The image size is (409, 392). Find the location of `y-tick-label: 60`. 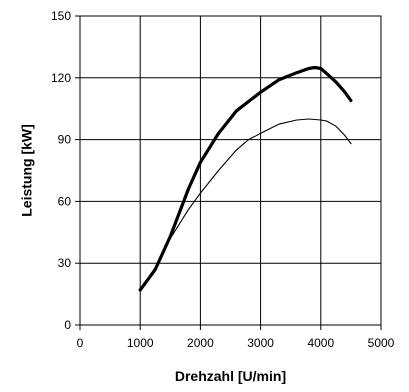

y-tick-label: 60 is located at coordinates (65, 201).